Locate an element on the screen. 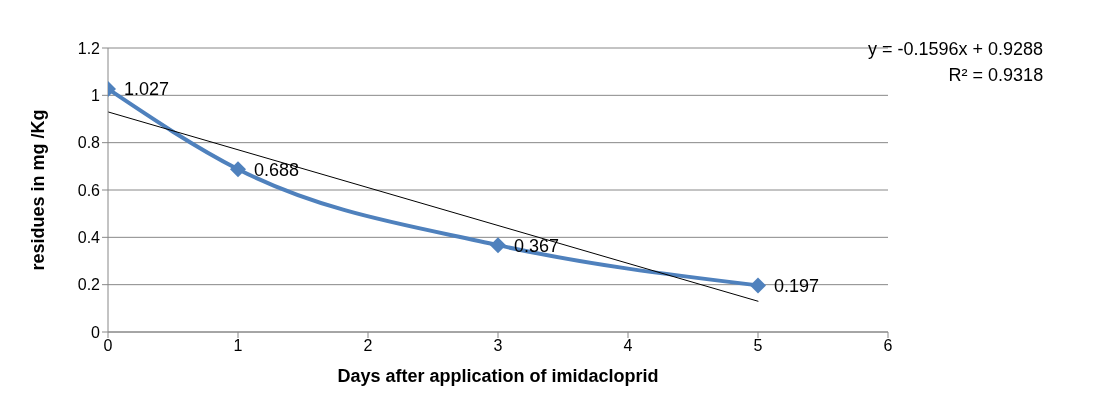 This screenshot has height=420, width=1118. y-tick-label: 0.4 is located at coordinates (89, 238).